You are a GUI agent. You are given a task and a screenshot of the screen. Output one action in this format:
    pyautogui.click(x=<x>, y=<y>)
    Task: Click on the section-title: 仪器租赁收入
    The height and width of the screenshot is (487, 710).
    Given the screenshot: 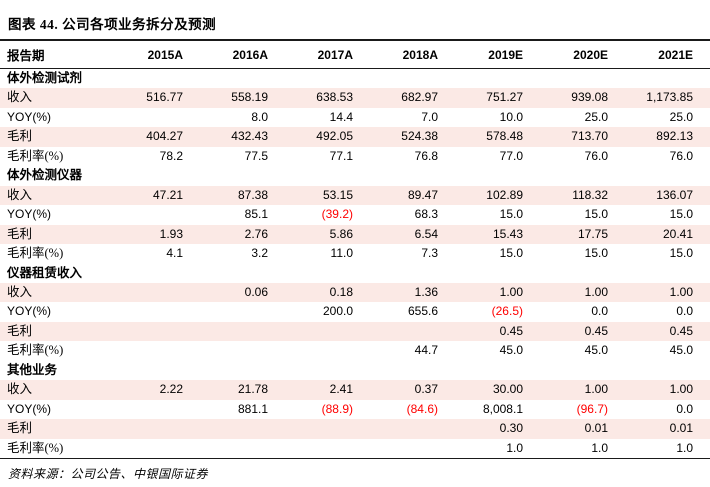 What is the action you would take?
    pyautogui.click(x=45, y=272)
    